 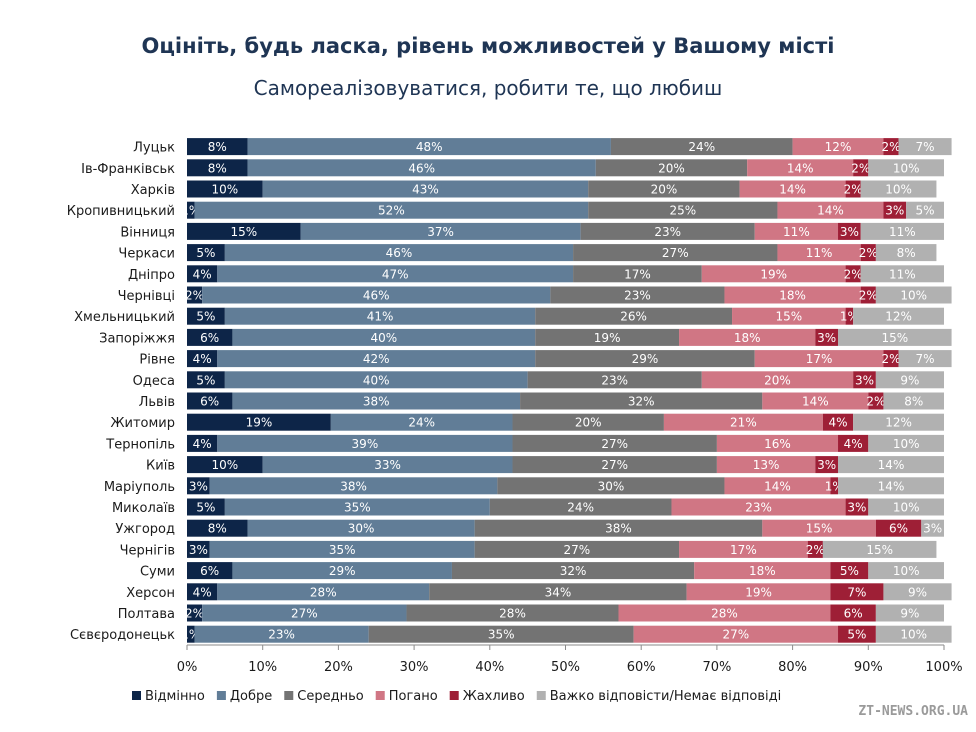 What do you see at coordinates (792, 667) in the screenshot?
I see `x-tick-label: 80%` at bounding box center [792, 667].